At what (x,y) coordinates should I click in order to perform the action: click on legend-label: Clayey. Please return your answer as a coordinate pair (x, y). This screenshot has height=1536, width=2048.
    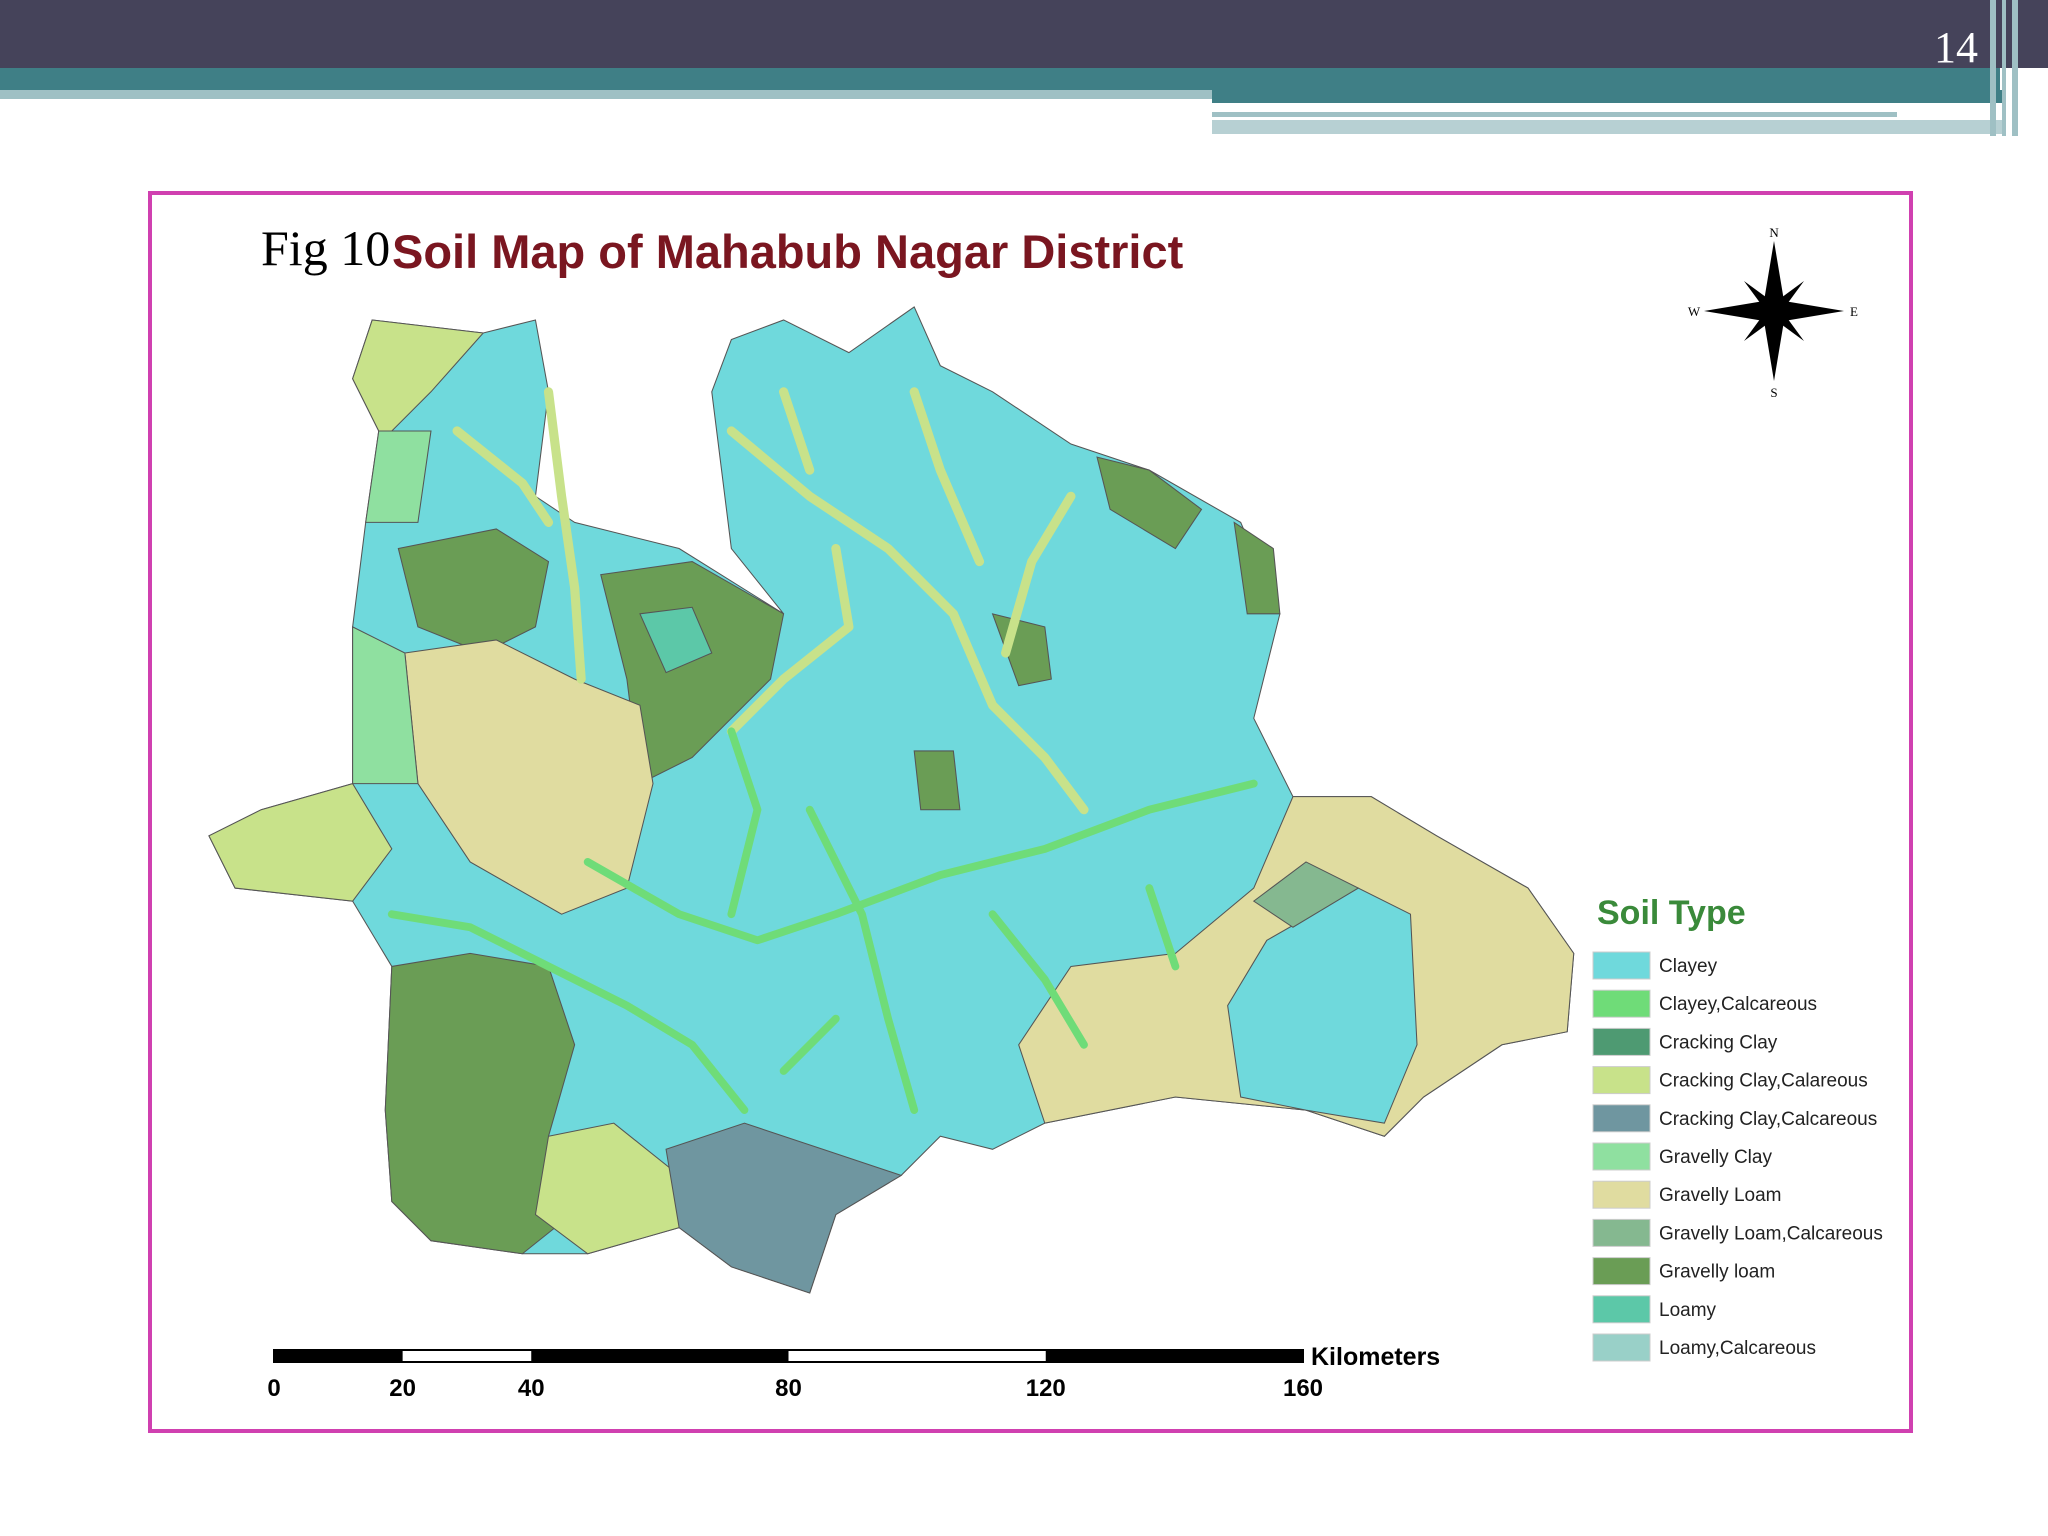
    Looking at the image, I should click on (1688, 966).